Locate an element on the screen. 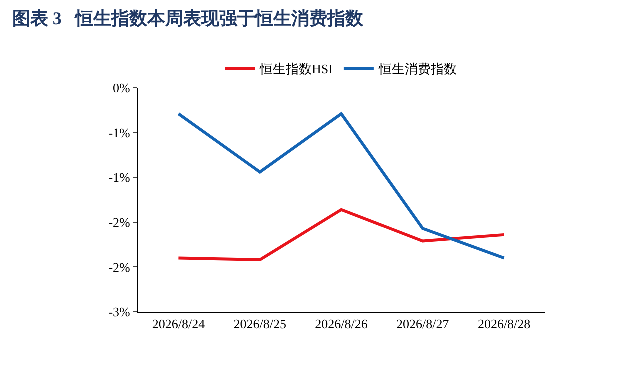 The width and height of the screenshot is (620, 392). chart-title: 图表 3 恒生指数本周表现强于恒生消费指数 is located at coordinates (188, 18).